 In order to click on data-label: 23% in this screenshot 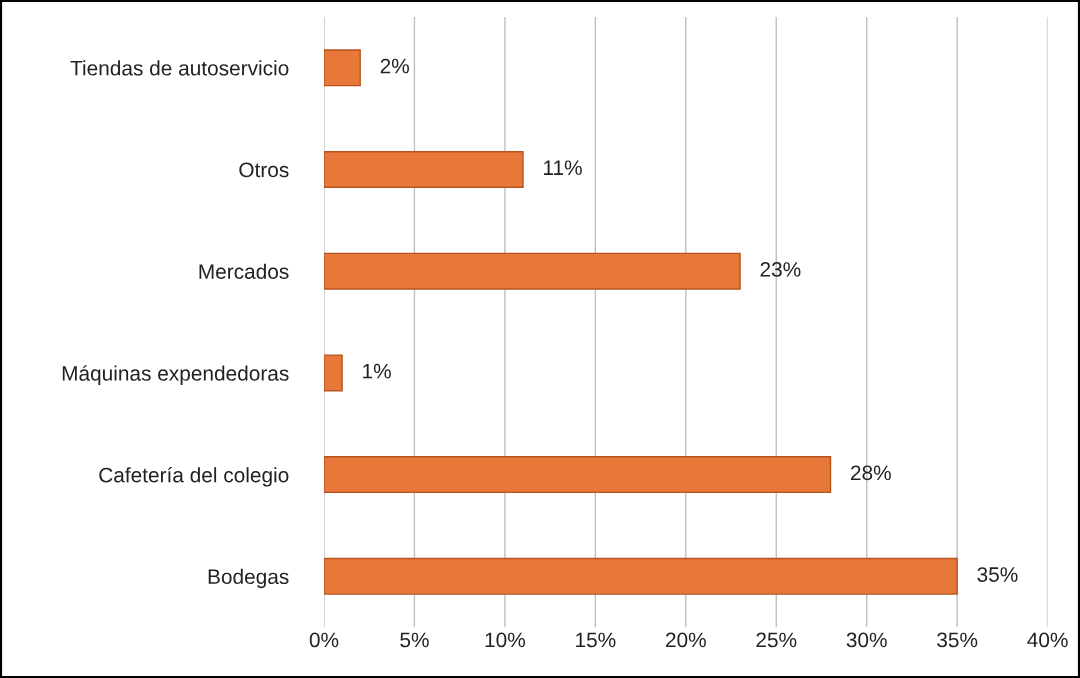, I will do `click(780, 269)`.